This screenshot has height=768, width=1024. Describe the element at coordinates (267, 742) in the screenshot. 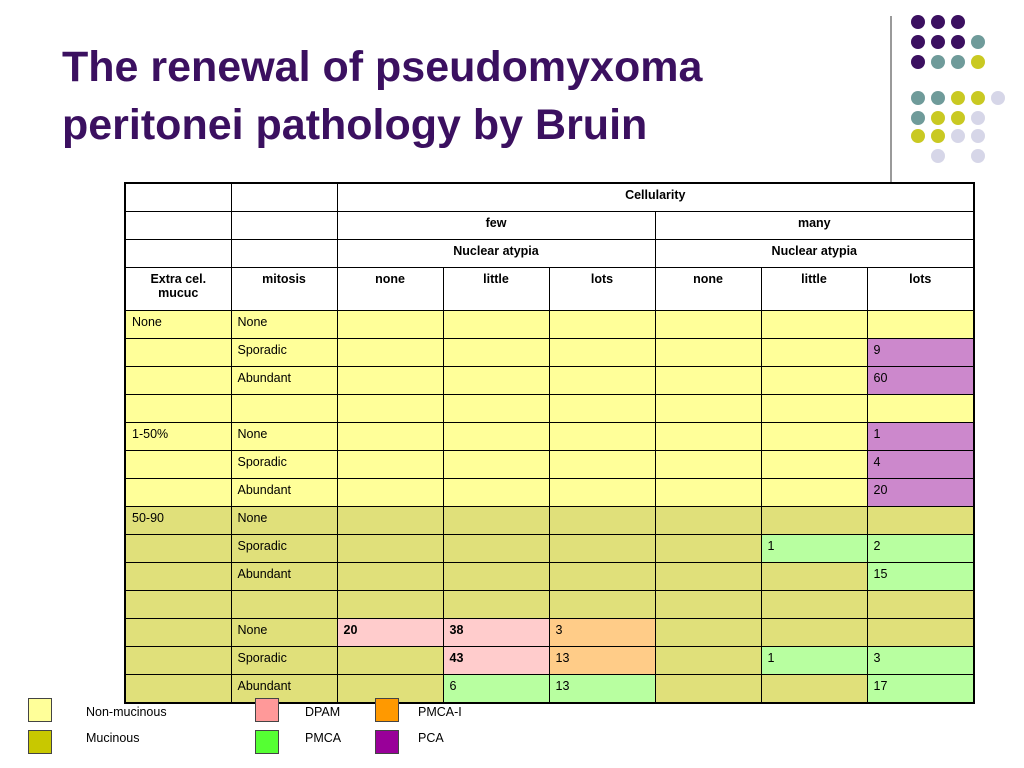

I see `legend-swatch-pmca` at that location.